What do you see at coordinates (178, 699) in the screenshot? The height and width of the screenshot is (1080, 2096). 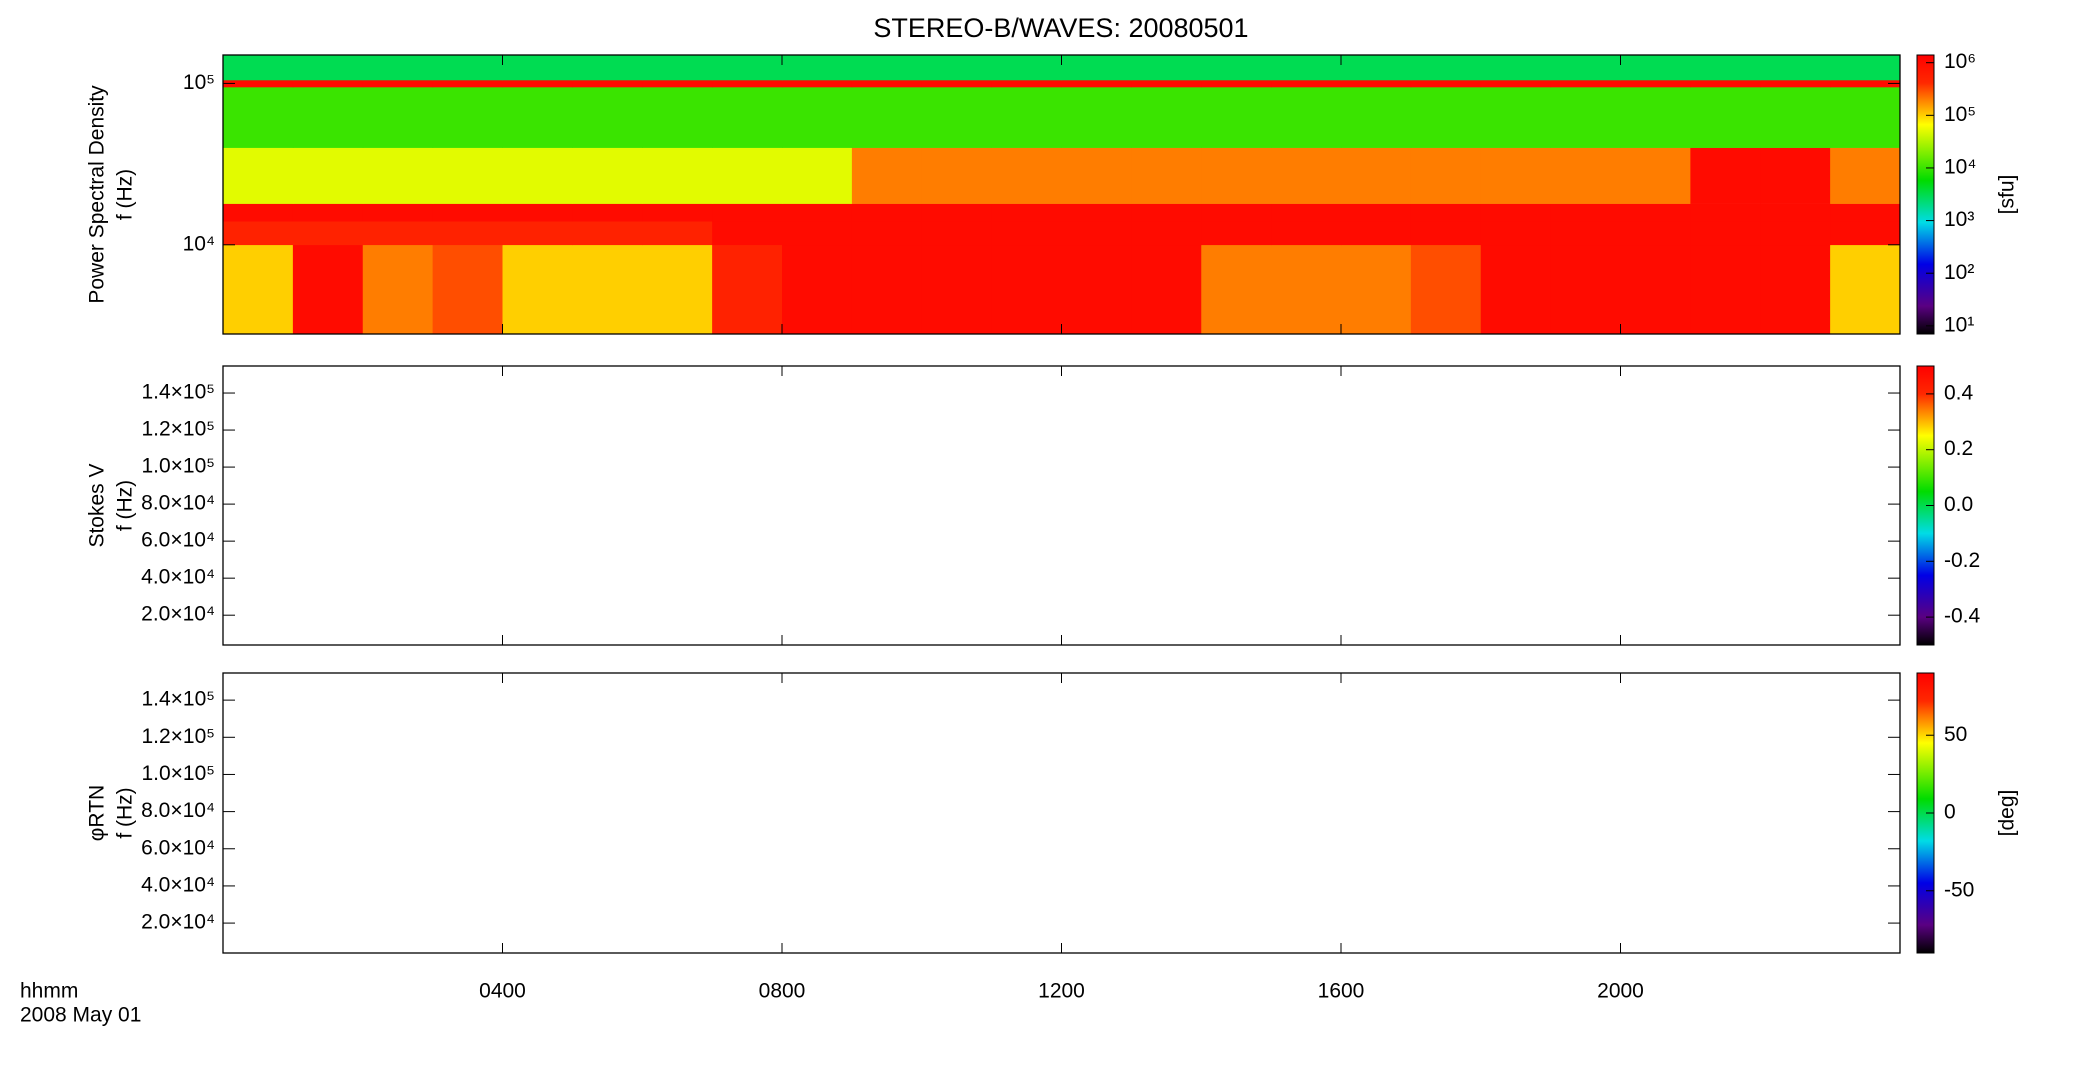 I see `y-tick-label: 1.4×10⁵` at bounding box center [178, 699].